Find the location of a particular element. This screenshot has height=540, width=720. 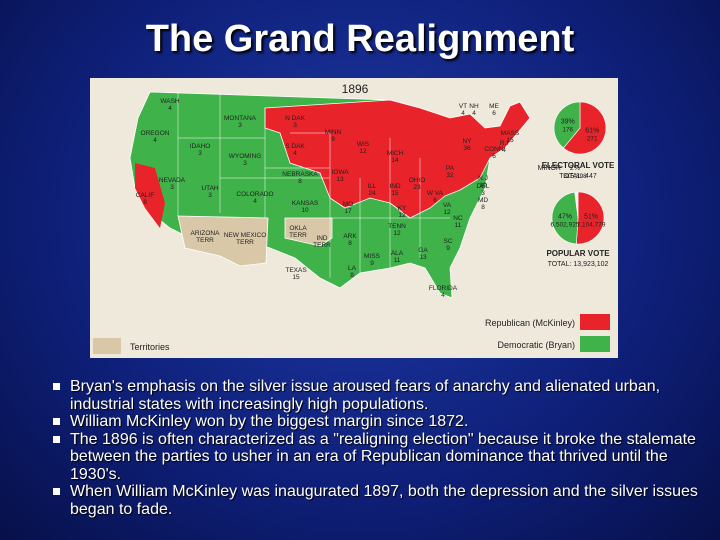

pie-name: MINOR is located at coordinates (549, 168).